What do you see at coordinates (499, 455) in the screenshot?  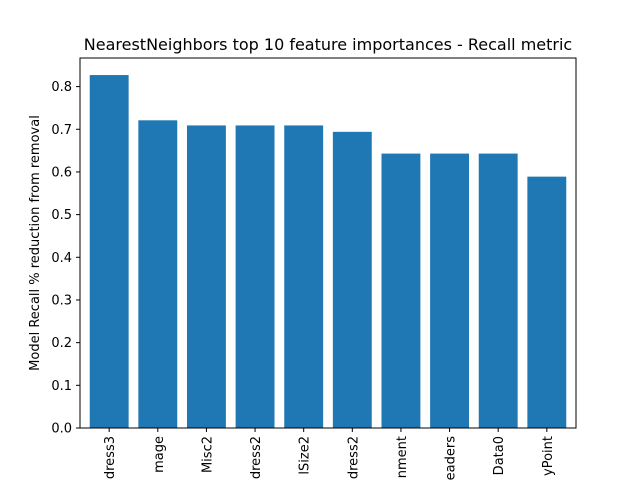 I see `x-tick-label-8: Data0` at bounding box center [499, 455].